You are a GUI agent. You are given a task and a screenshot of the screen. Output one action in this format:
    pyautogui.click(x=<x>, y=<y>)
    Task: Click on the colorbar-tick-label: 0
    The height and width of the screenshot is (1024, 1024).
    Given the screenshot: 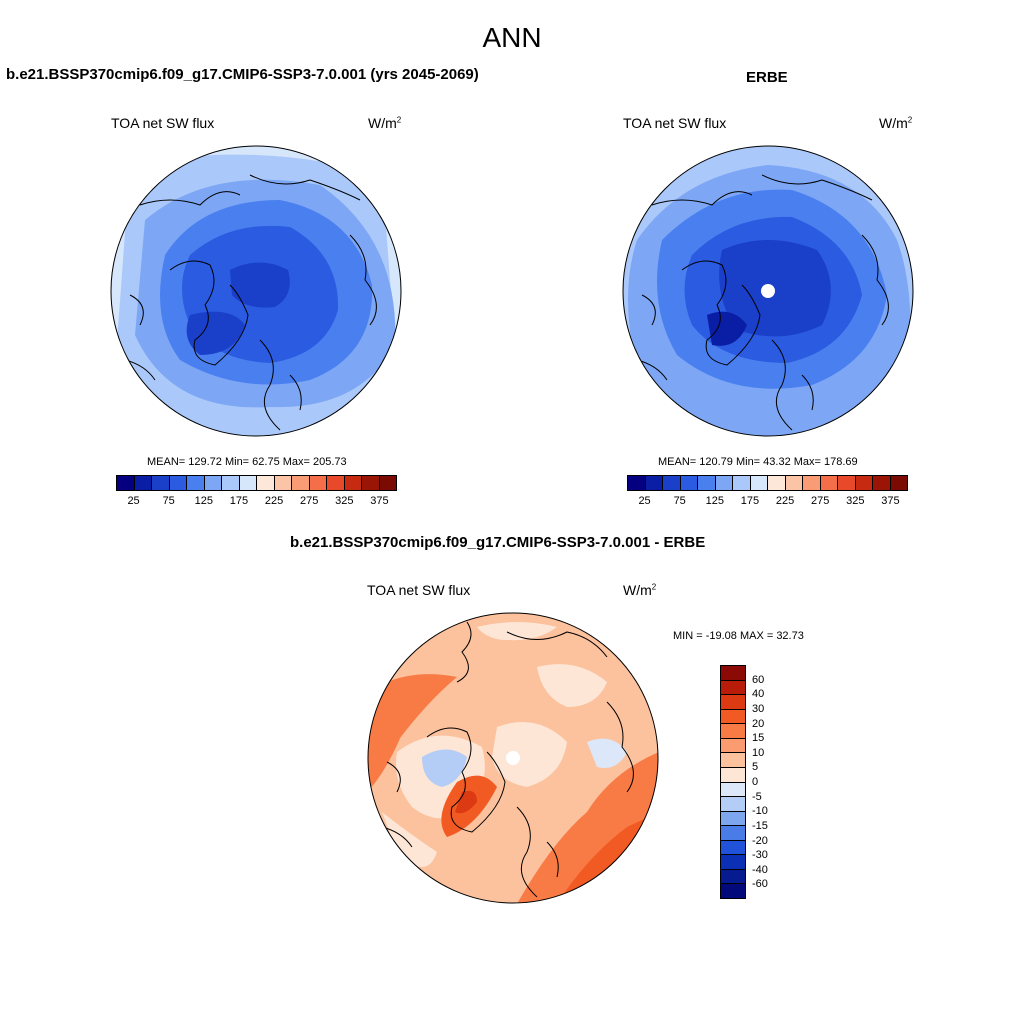 What is the action you would take?
    pyautogui.click(x=755, y=782)
    